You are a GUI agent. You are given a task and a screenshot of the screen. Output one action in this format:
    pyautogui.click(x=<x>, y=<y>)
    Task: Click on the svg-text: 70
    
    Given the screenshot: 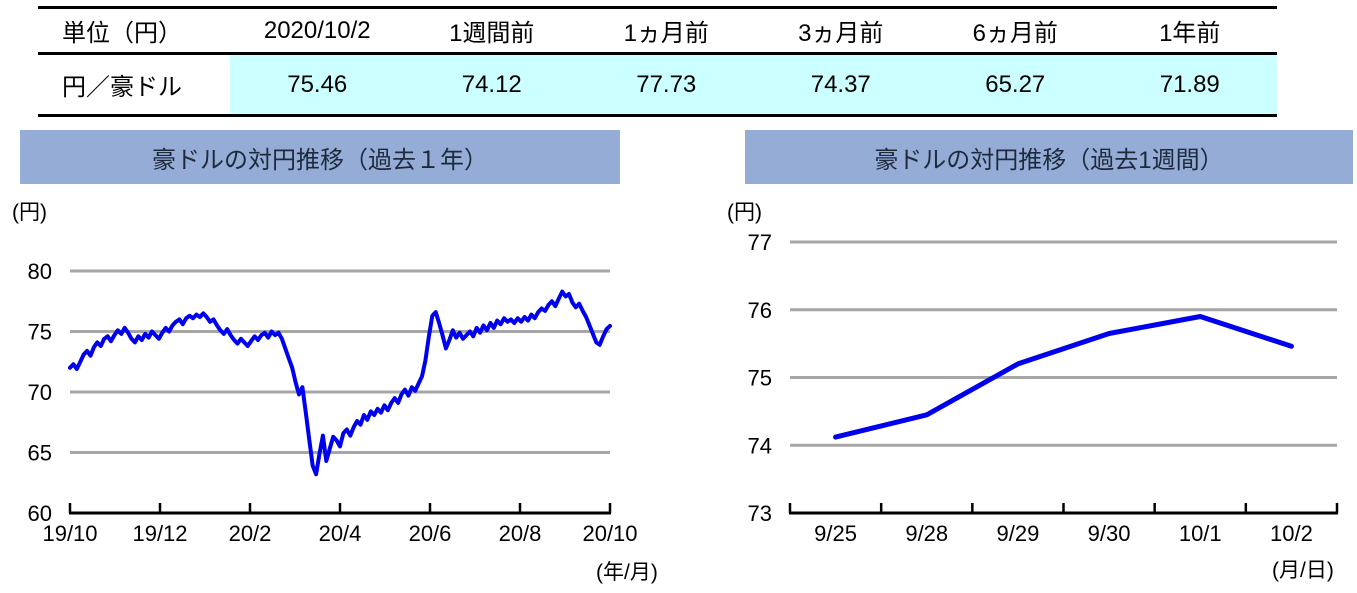 What is the action you would take?
    pyautogui.click(x=40, y=392)
    